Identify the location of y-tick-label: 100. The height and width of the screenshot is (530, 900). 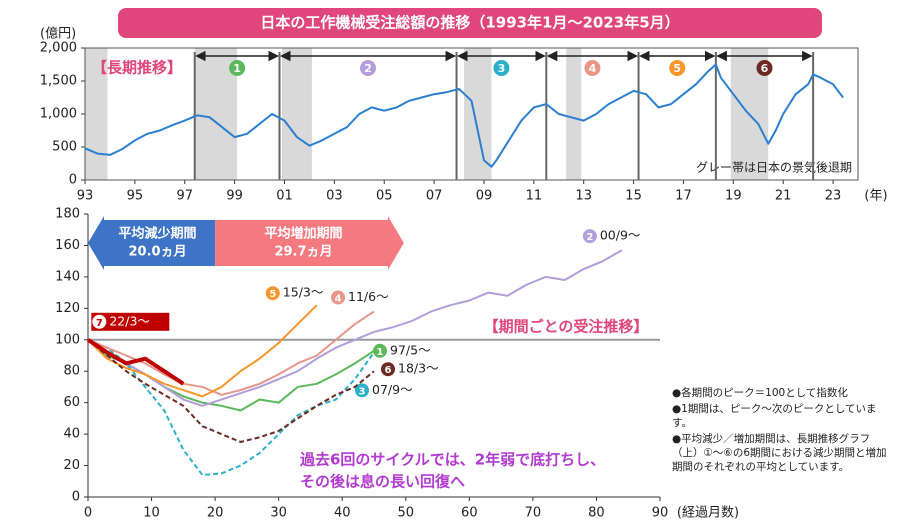
(67, 339).